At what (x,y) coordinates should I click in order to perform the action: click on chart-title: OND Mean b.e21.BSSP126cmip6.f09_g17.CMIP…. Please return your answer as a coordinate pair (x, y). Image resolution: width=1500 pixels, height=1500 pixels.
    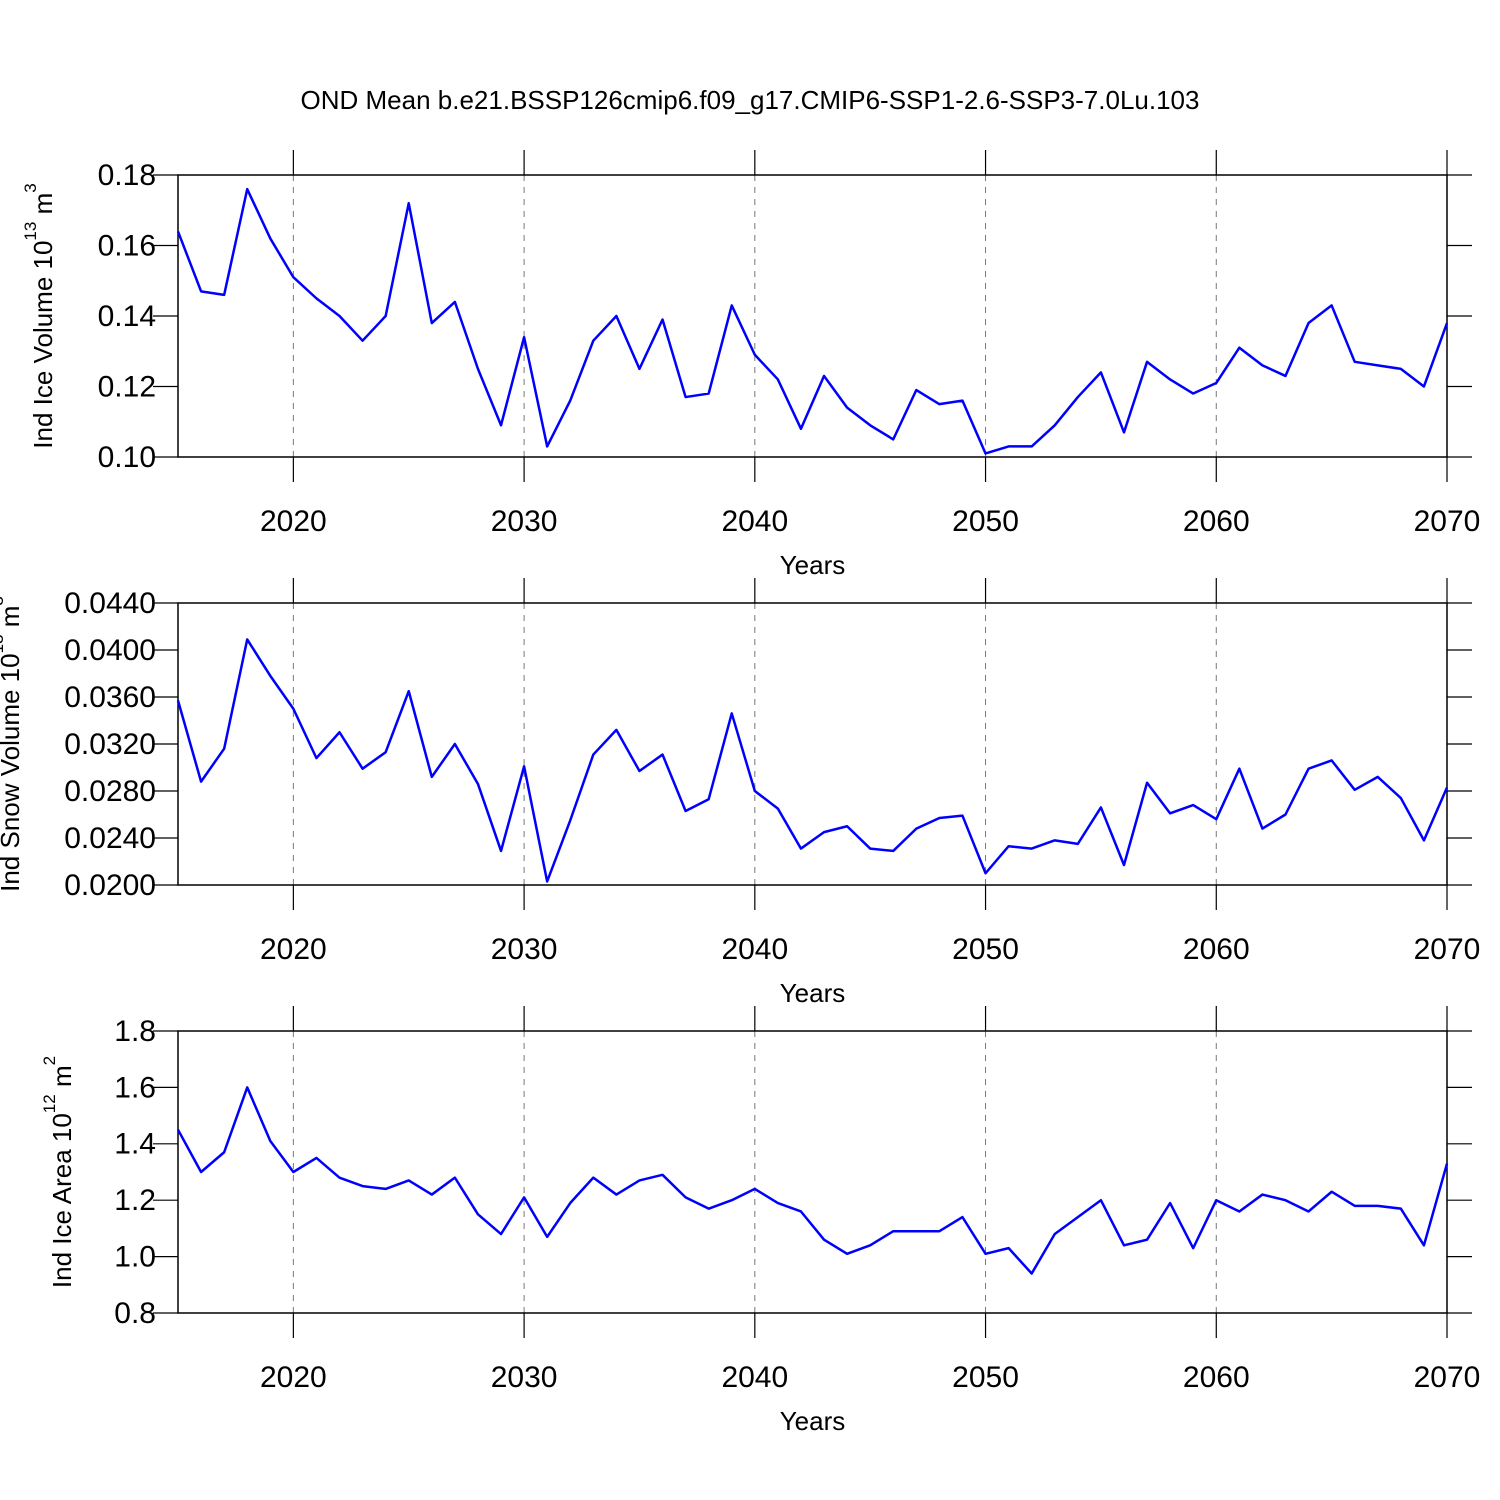
    Looking at the image, I should click on (750, 100).